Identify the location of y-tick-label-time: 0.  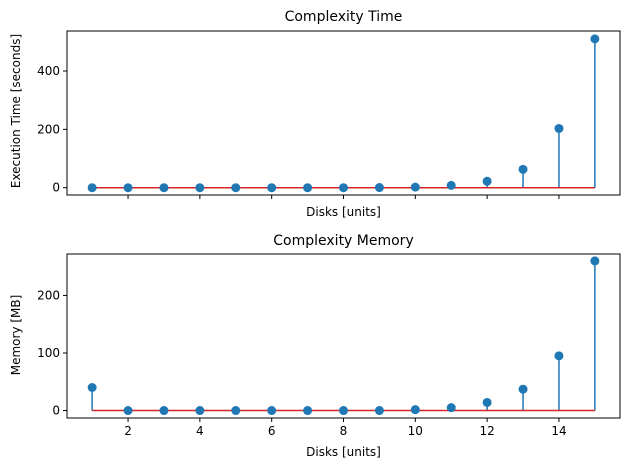
(56, 188).